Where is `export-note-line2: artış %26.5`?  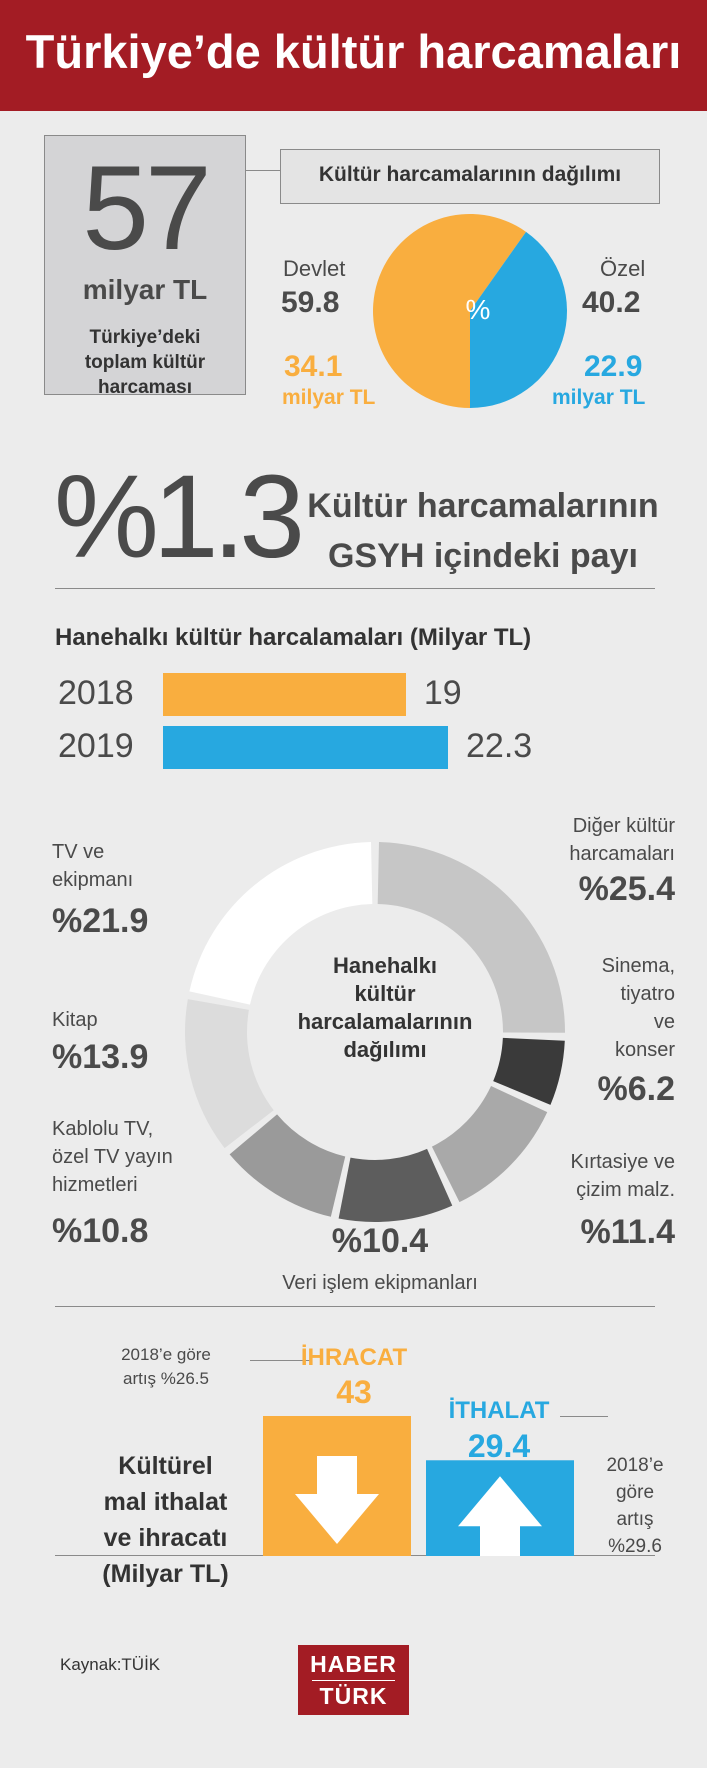
export-note-line2: artış %26.5 is located at coordinates (166, 1378).